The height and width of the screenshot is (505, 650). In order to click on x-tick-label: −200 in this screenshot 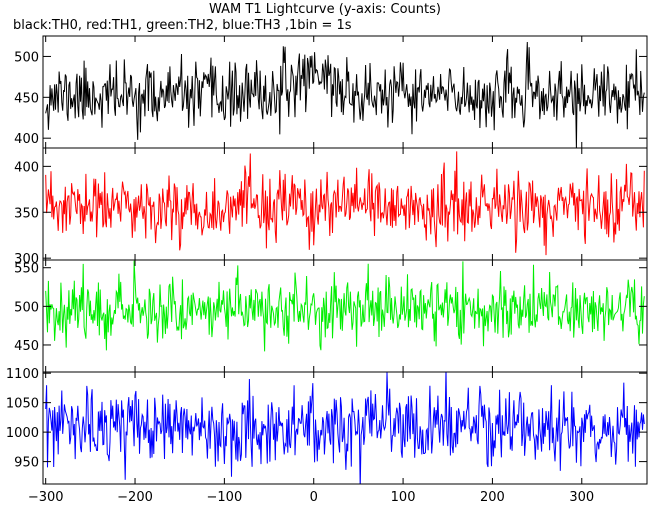, I will do `click(135, 497)`.